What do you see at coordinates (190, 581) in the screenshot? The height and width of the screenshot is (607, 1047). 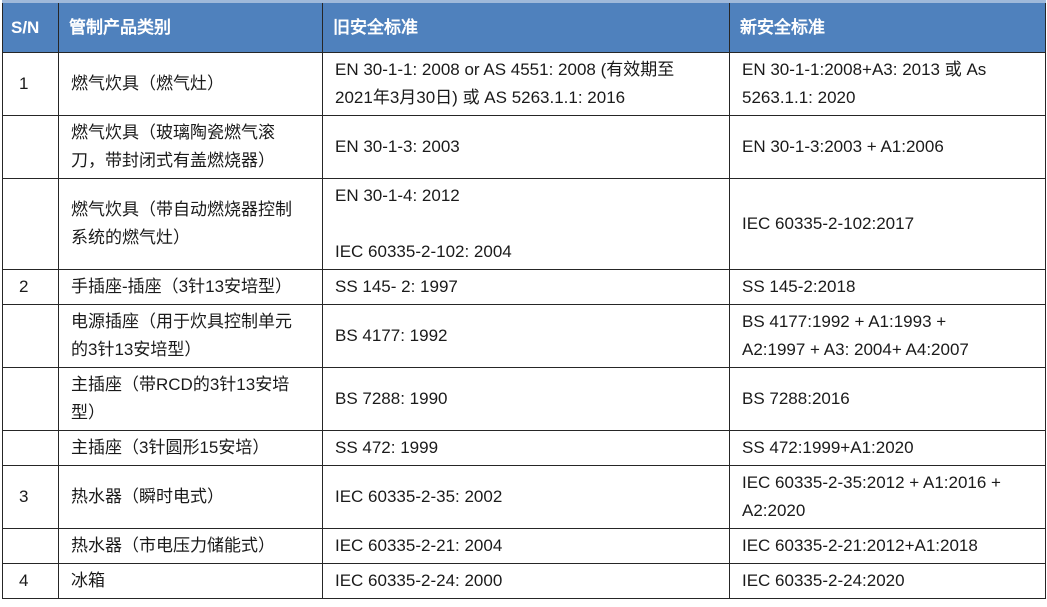 I see `cell-product-category: 冰箱` at bounding box center [190, 581].